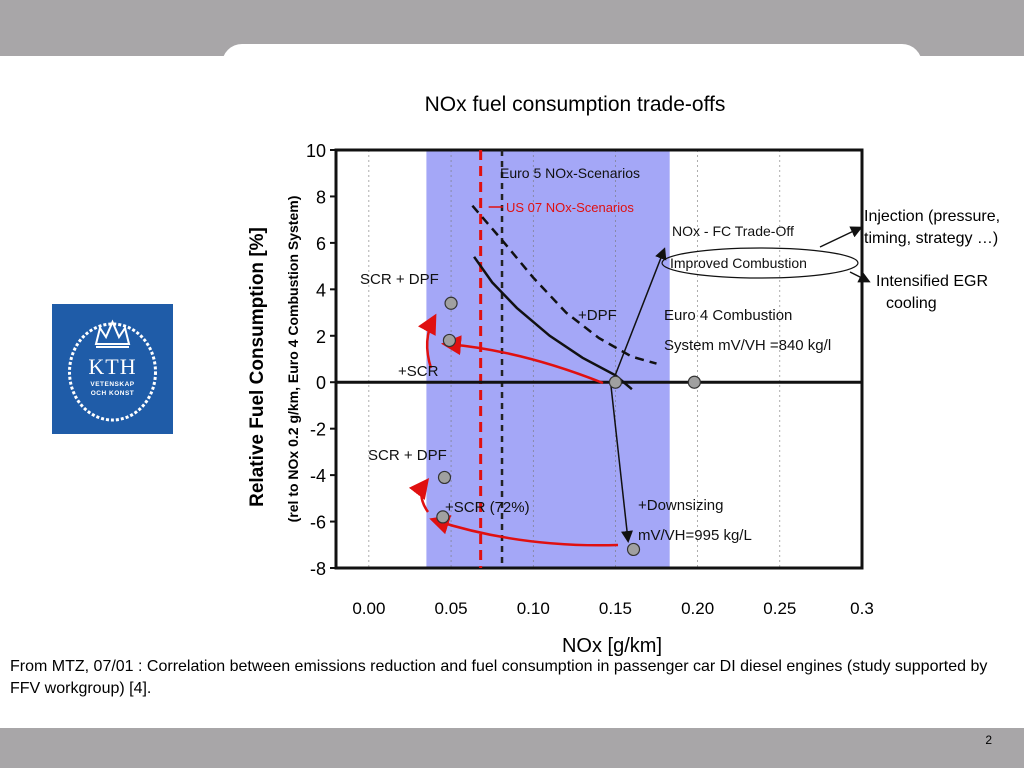 Image resolution: width=1024 pixels, height=768 pixels. What do you see at coordinates (597, 315) in the screenshot?
I see `dpf-label: +DPF` at bounding box center [597, 315].